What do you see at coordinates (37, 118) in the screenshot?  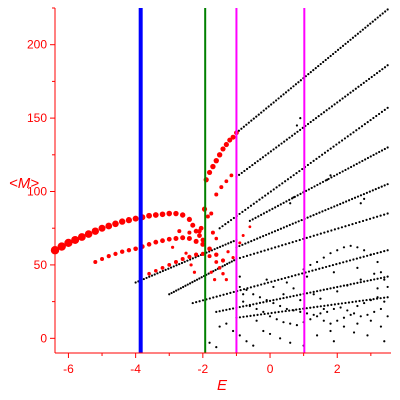 I see `y-tick-label: 150` at bounding box center [37, 118].